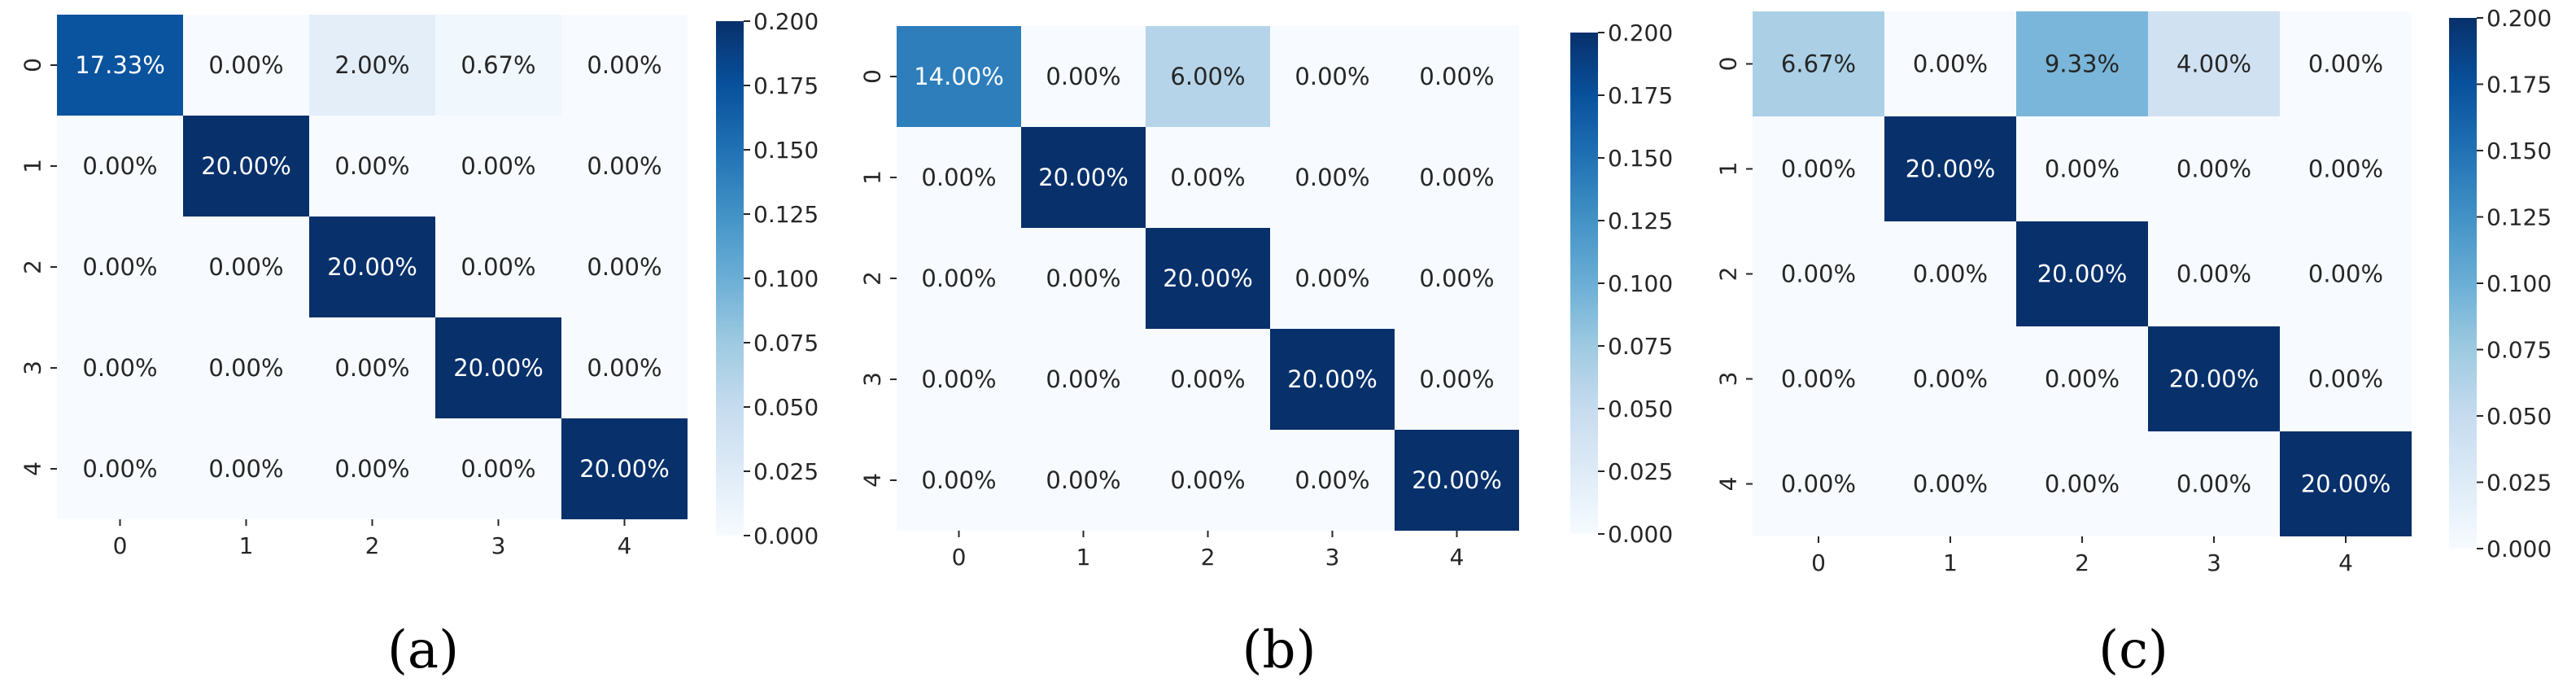  Describe the element at coordinates (1456, 279) in the screenshot. I see `cell-label-2-4: 0.00%` at that location.